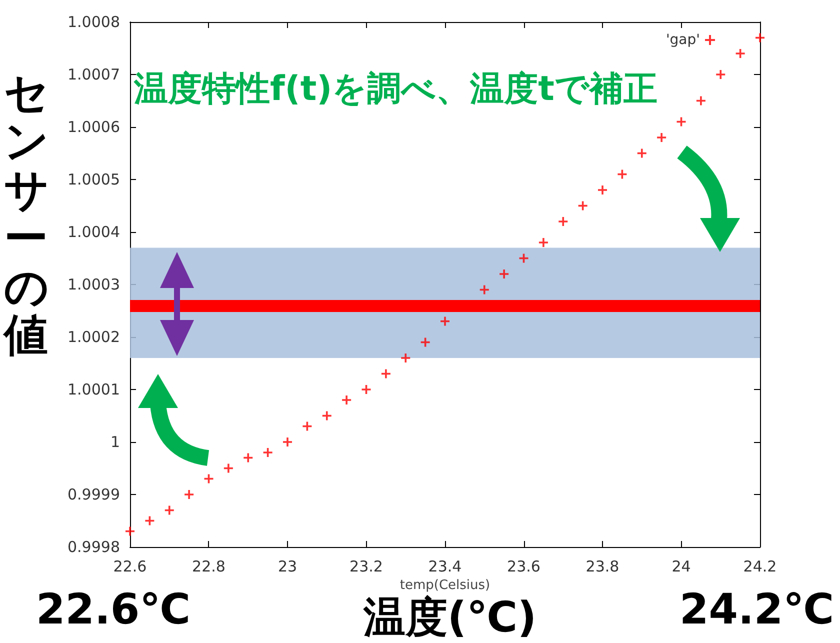 The height and width of the screenshot is (643, 840). What do you see at coordinates (94, 127) in the screenshot?
I see `y-tick-label: 1.0006` at bounding box center [94, 127].